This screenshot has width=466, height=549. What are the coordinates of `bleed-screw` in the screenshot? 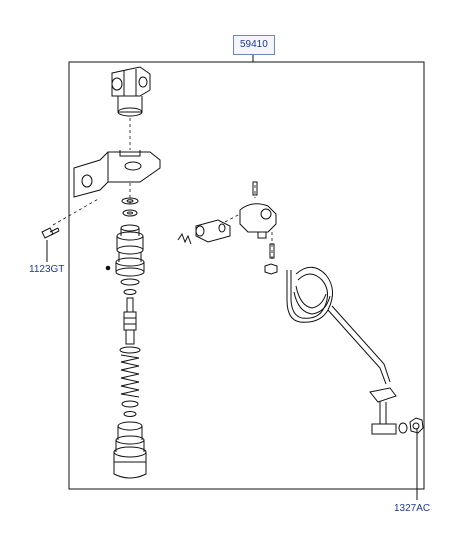 It's located at (271, 259).